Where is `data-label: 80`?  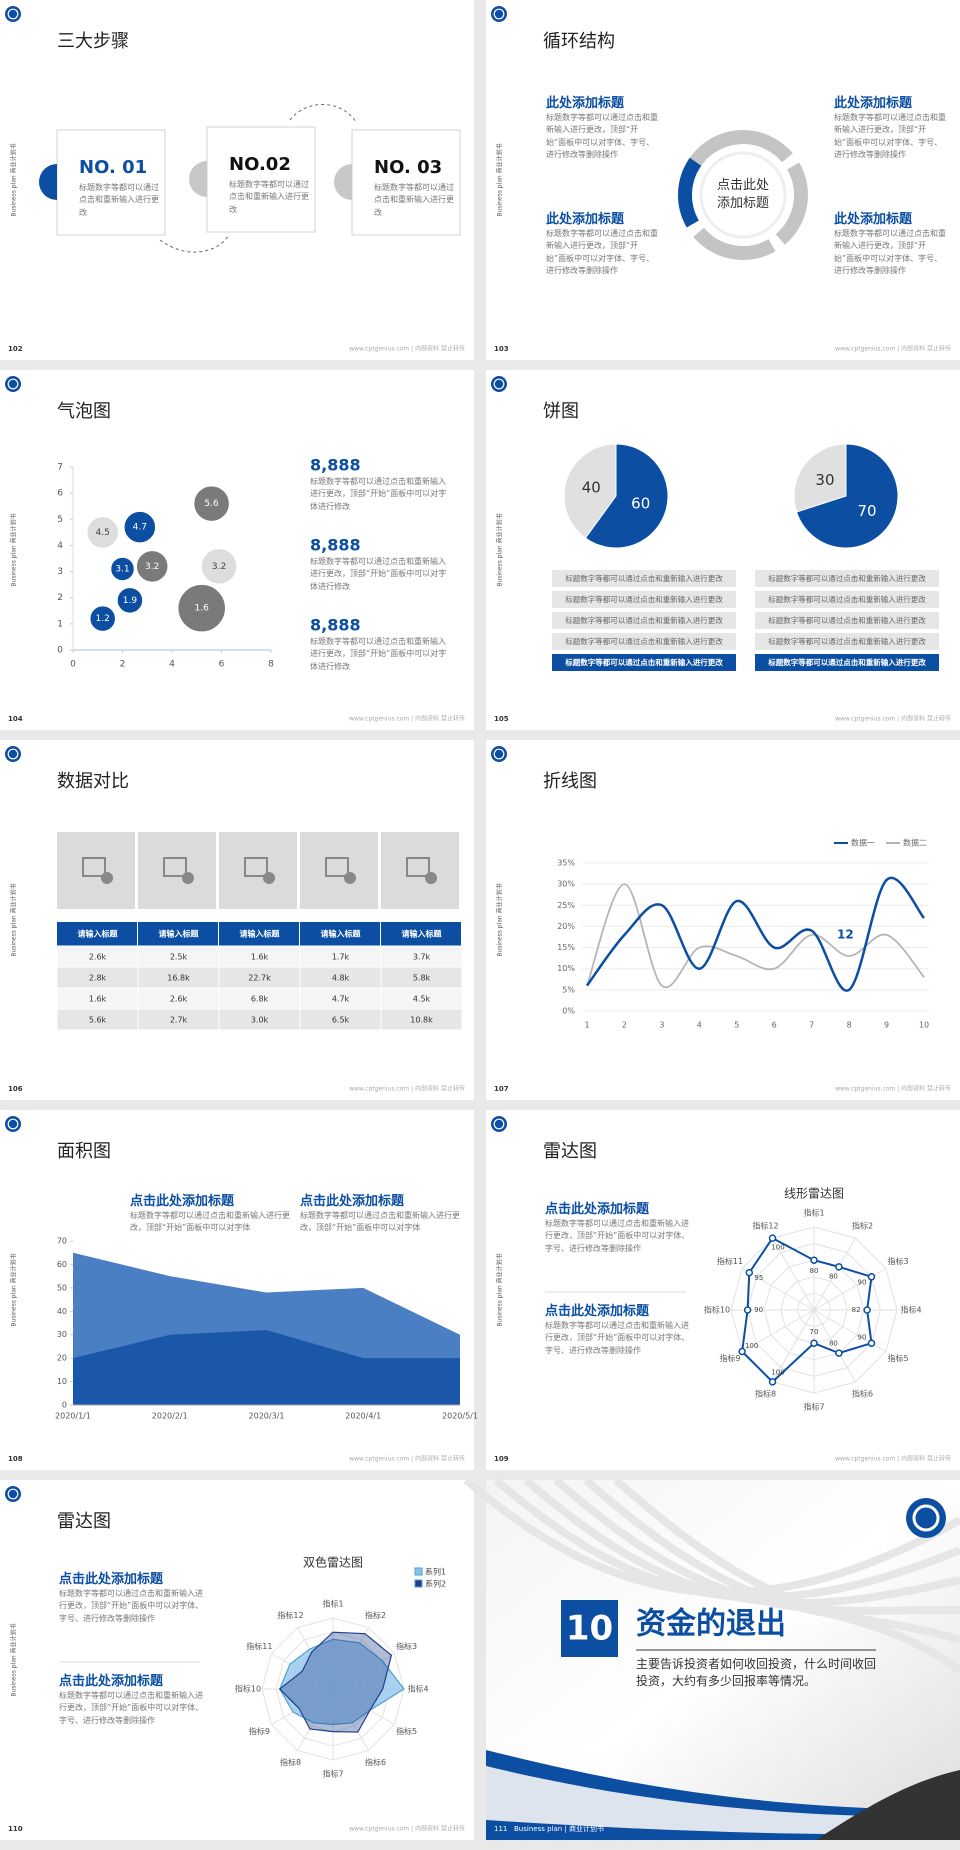 data-label: 80 is located at coordinates (833, 1276).